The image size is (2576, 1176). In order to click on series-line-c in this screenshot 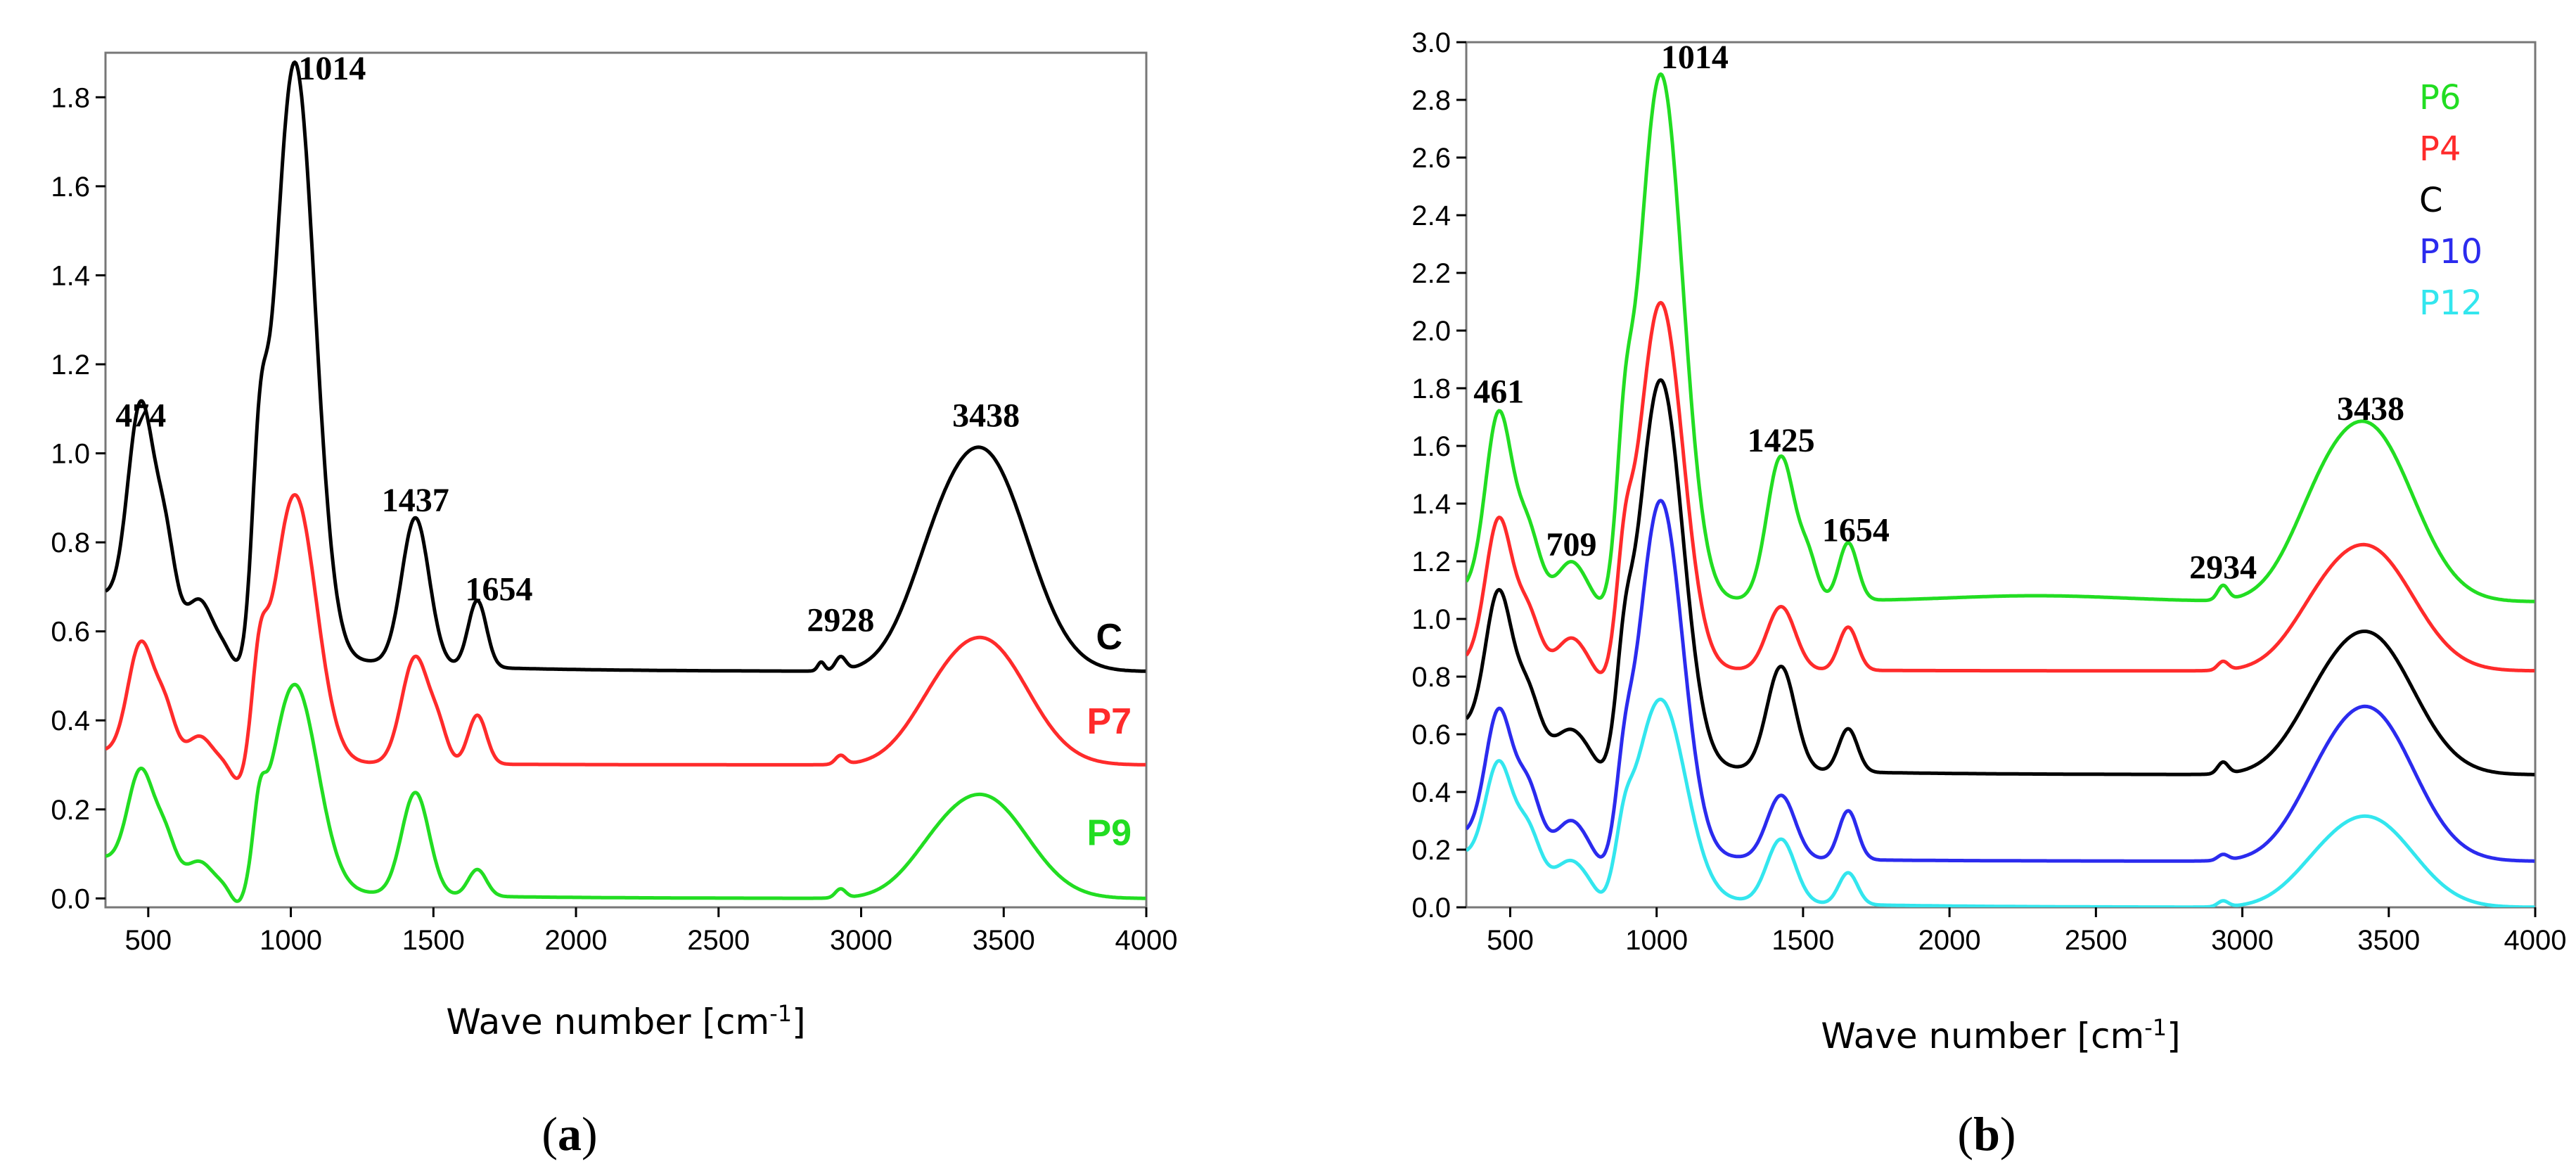, I will do `click(2001, 577)`.